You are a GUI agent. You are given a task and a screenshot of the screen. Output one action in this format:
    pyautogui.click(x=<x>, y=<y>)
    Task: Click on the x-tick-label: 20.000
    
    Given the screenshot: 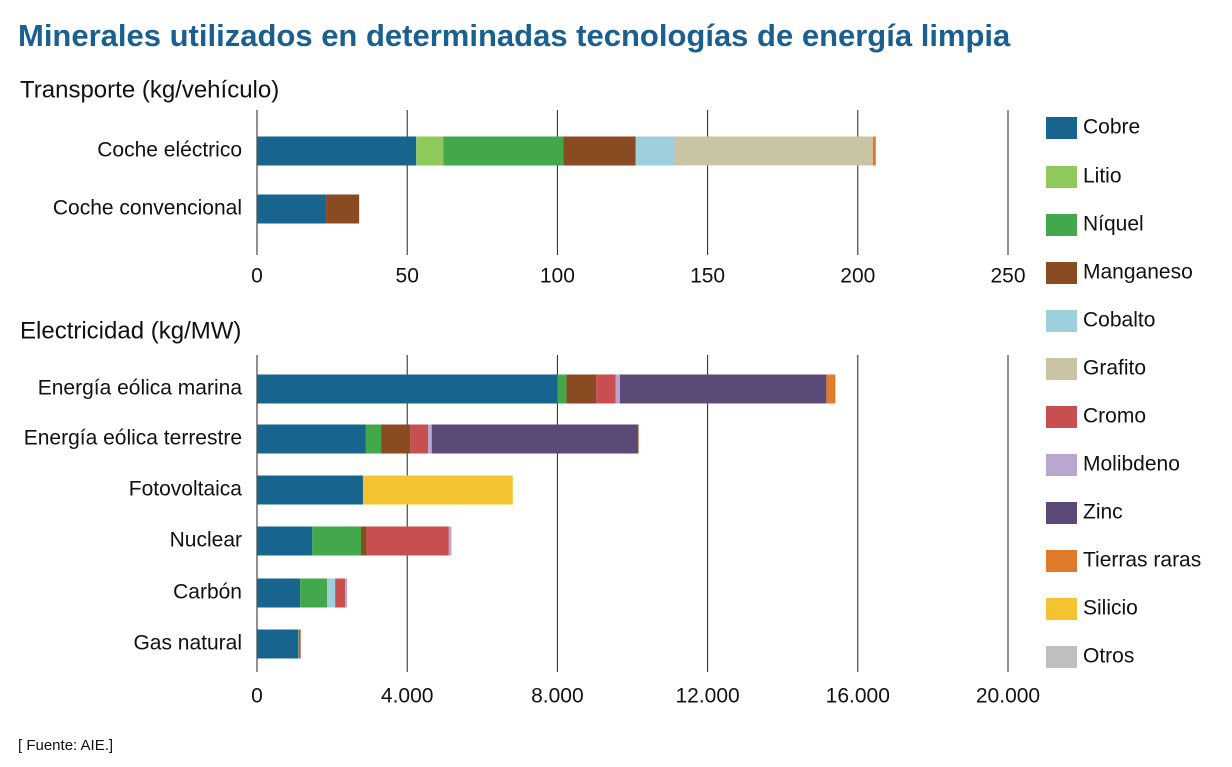 What is the action you would take?
    pyautogui.click(x=1008, y=696)
    